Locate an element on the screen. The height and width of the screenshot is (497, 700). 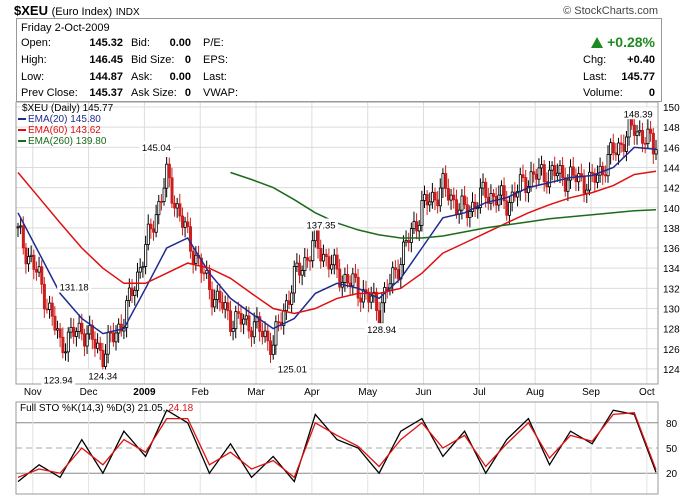
x-tick-label: Mar is located at coordinates (256, 392).